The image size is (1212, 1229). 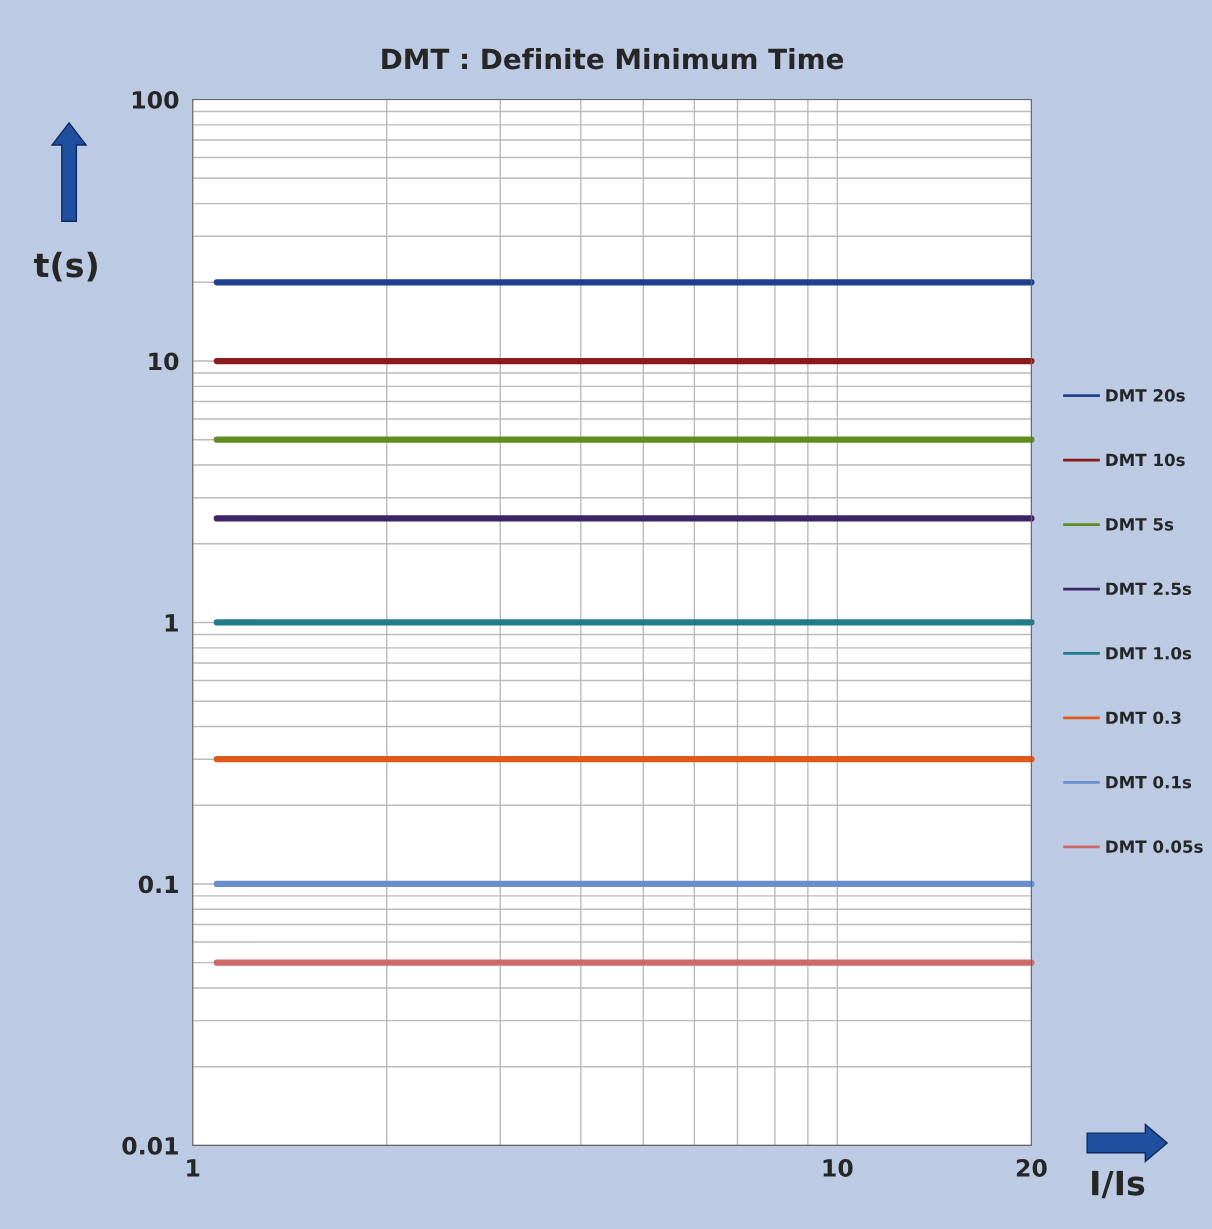 I want to click on chart-title: DMT : Definite Minimum Time, so click(x=613, y=58).